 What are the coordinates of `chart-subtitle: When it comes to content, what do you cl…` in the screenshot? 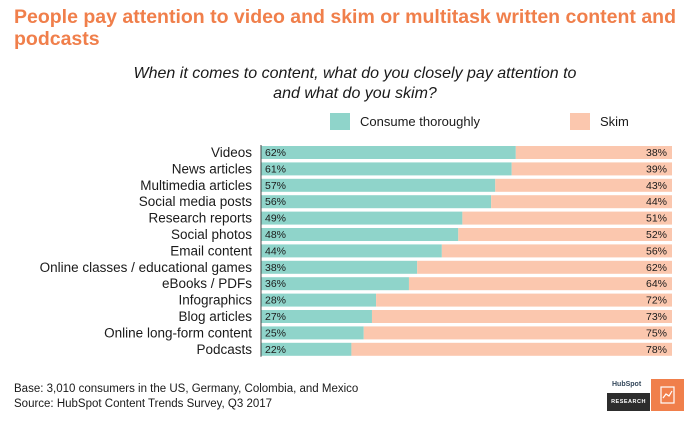 It's located at (355, 83).